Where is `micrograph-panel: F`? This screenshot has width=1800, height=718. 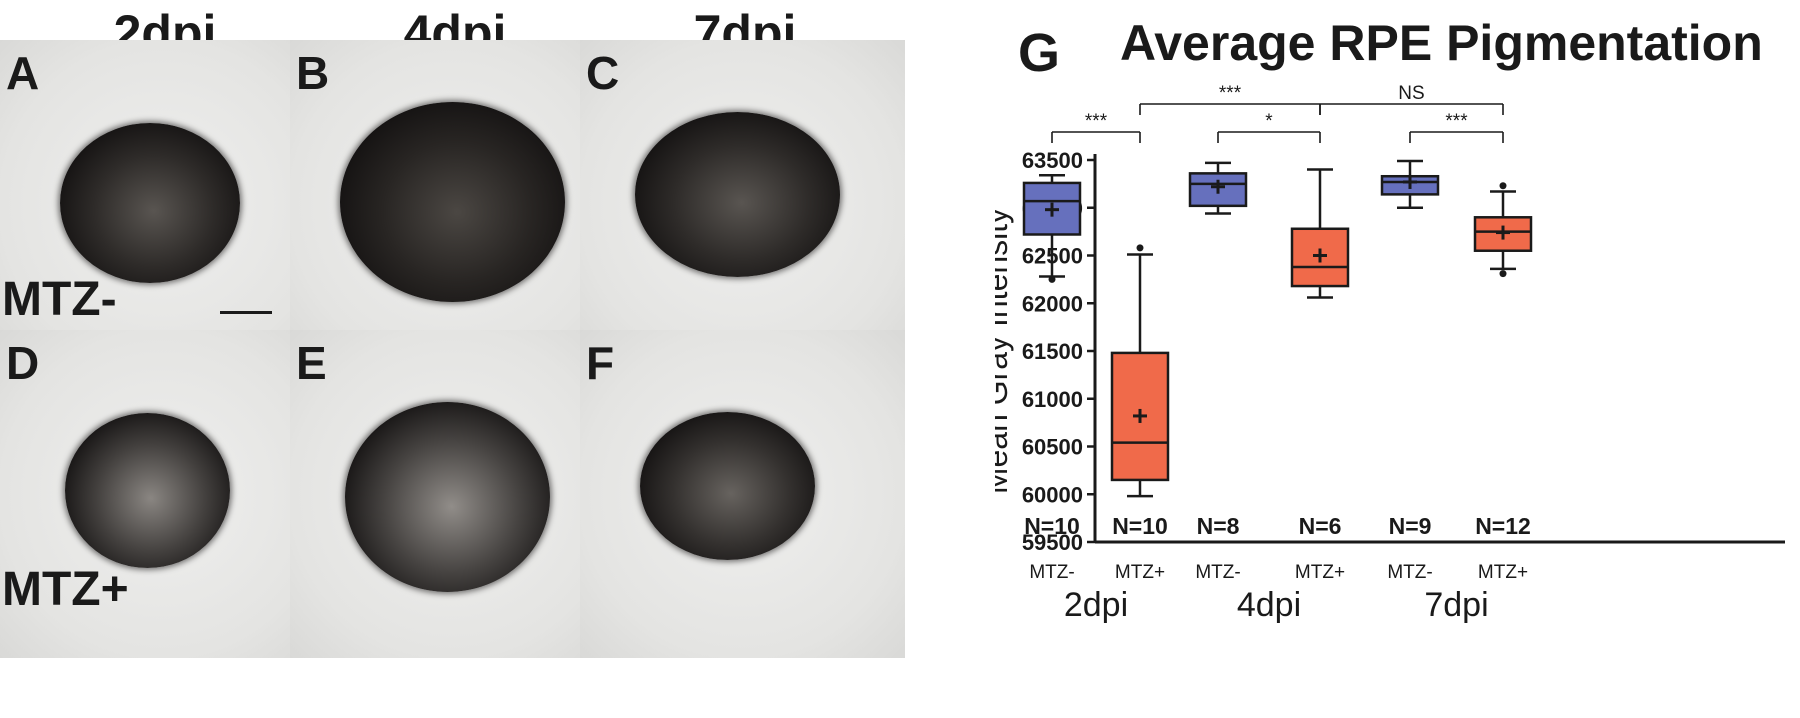 micrograph-panel: F is located at coordinates (742, 494).